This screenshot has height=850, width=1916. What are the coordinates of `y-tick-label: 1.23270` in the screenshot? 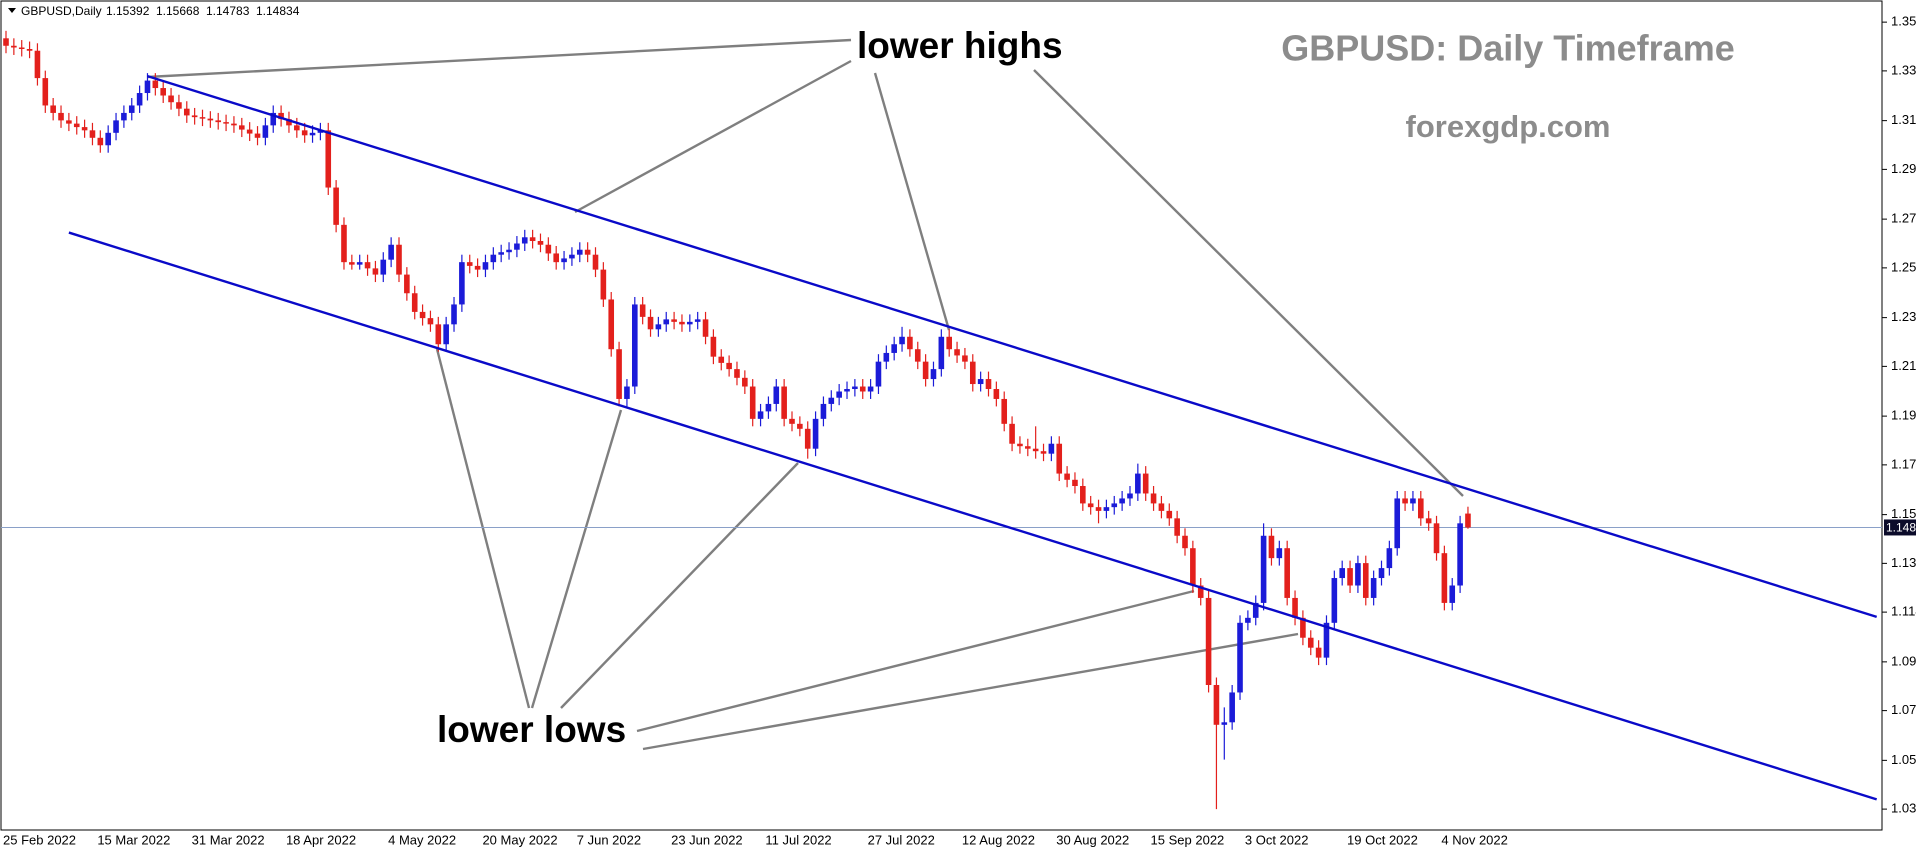 It's located at (1903, 316).